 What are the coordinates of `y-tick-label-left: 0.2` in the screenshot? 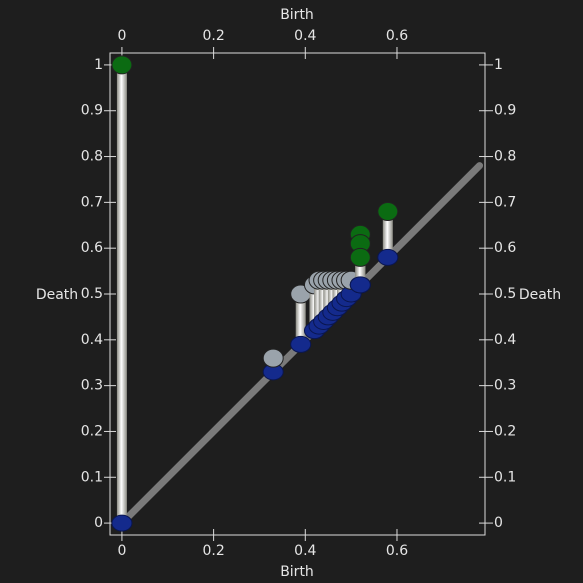 It's located at (92, 431).